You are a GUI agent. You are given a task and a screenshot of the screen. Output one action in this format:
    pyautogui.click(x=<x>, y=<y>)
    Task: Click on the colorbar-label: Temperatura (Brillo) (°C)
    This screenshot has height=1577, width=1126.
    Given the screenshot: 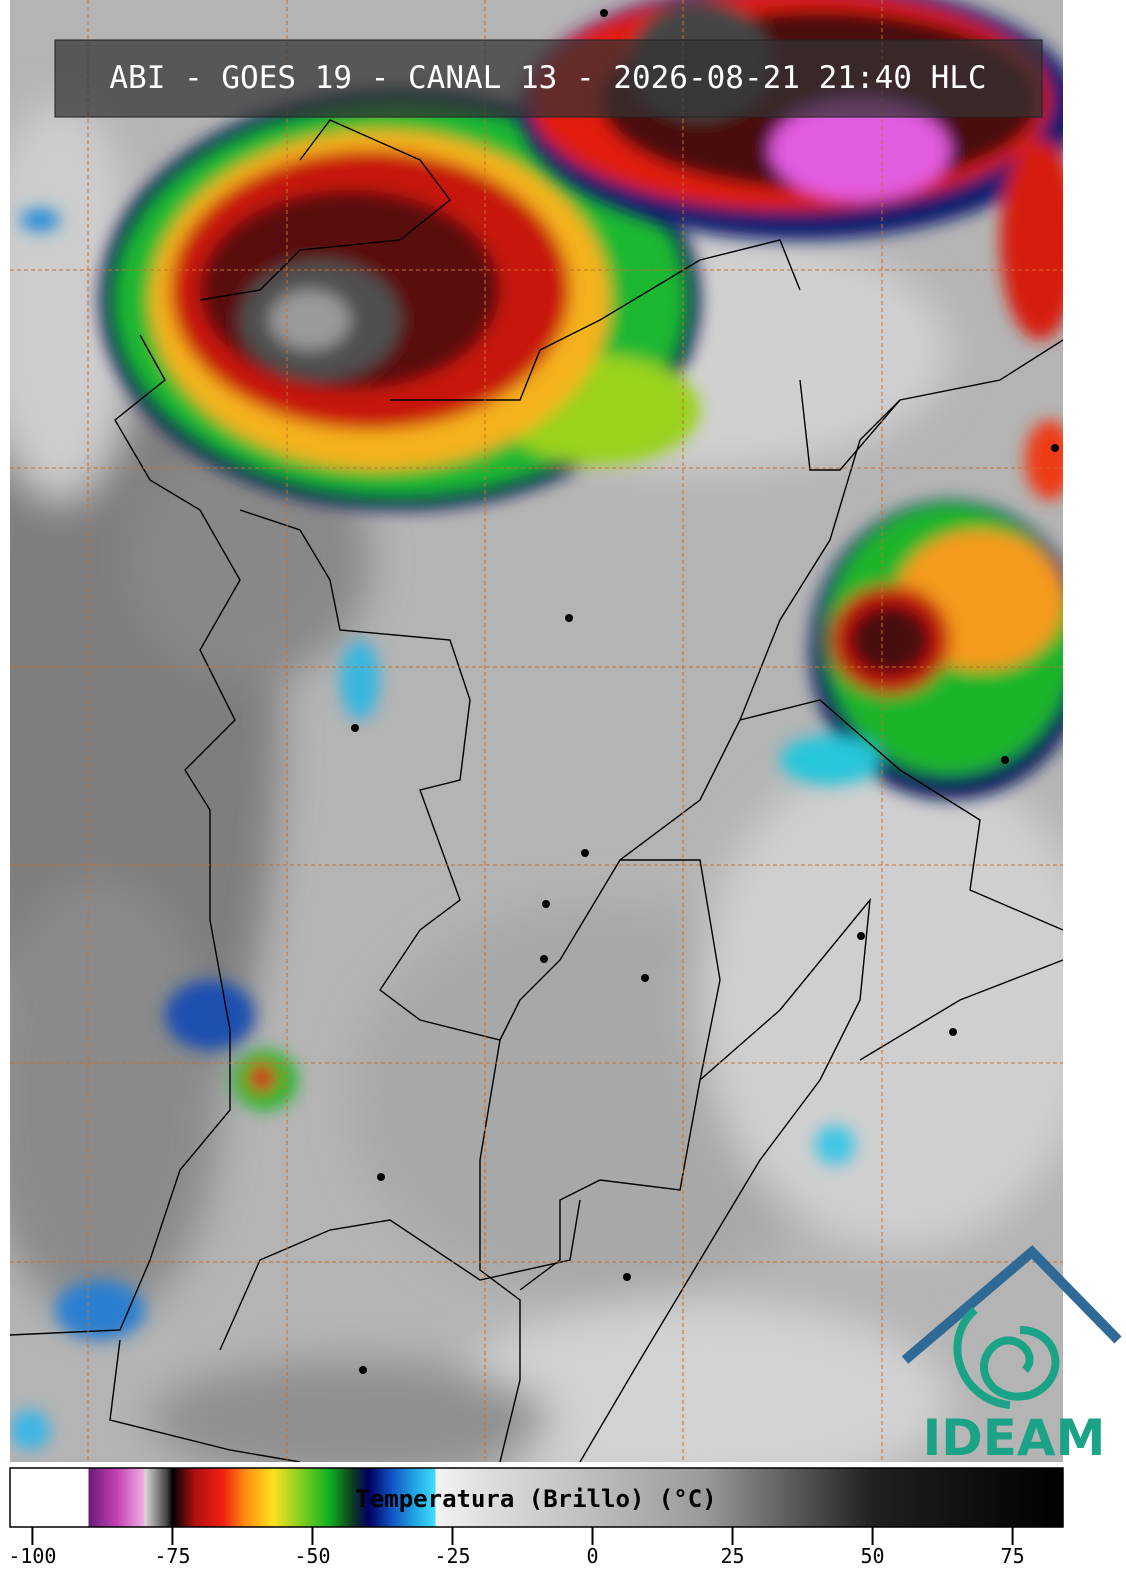 What is the action you would take?
    pyautogui.click(x=535, y=1499)
    